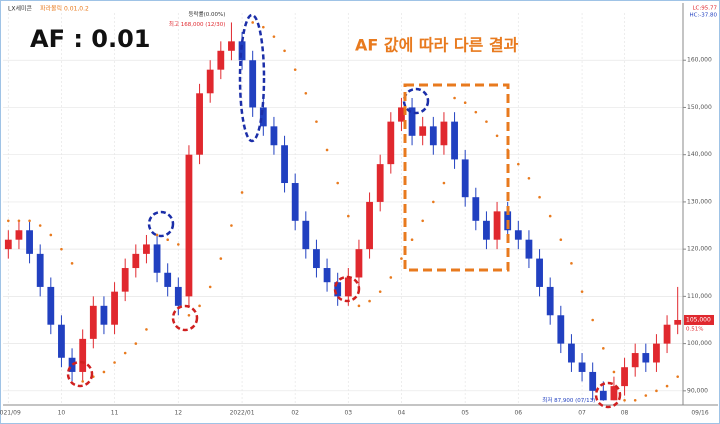  I want to click on legend-sar: 파라볼릭 0.01,0.2, so click(64, 9).